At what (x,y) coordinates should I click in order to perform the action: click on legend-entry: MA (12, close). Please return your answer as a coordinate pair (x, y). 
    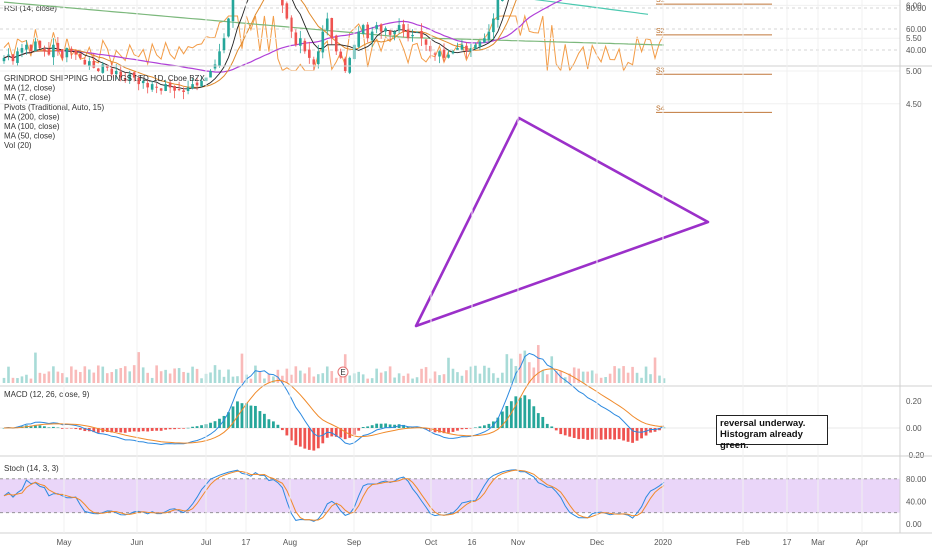
    Looking at the image, I should click on (29, 88).